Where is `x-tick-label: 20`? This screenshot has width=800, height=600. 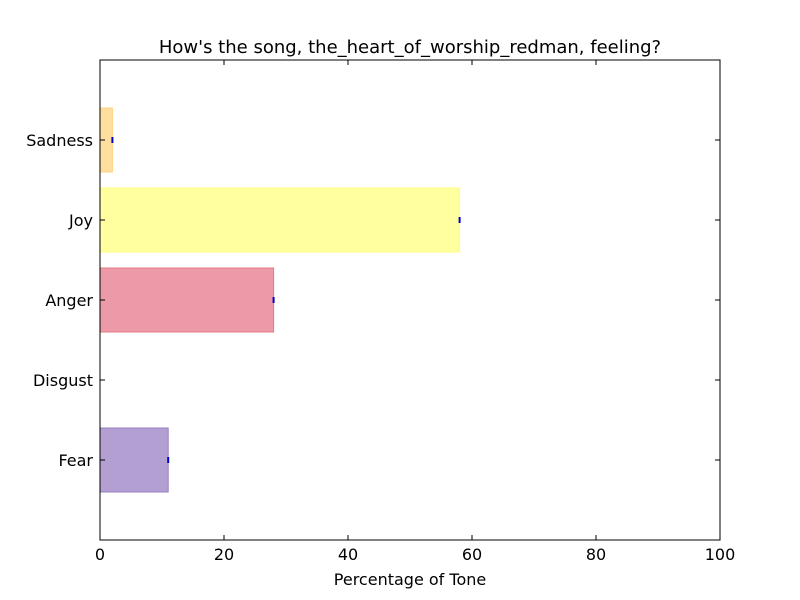 x-tick-label: 20 is located at coordinates (224, 554).